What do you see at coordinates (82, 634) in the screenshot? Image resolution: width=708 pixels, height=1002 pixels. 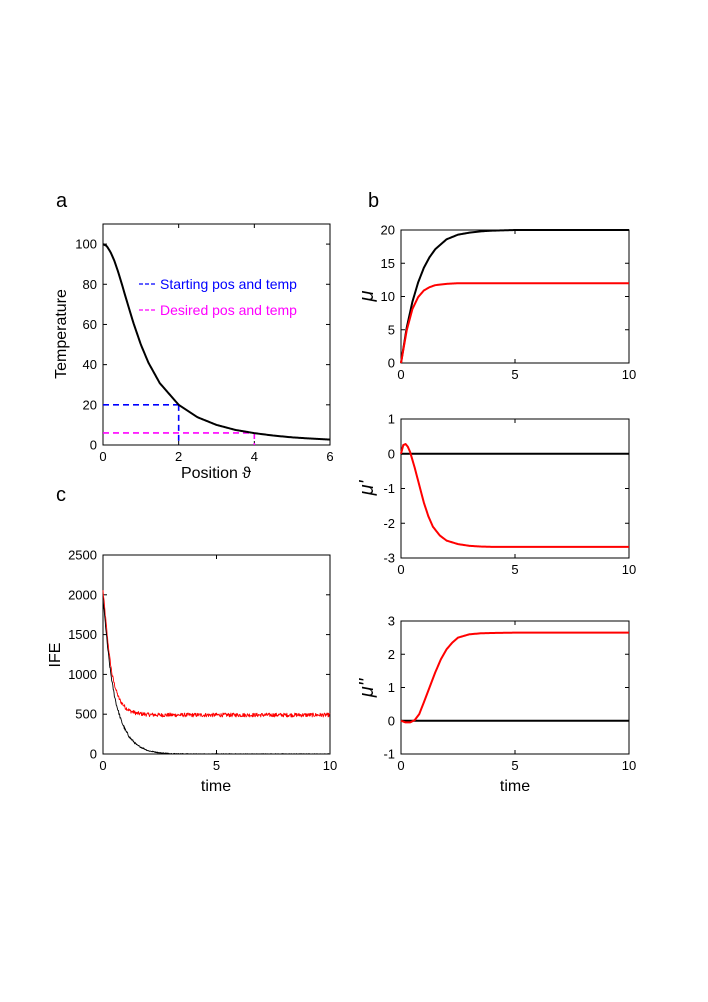 I see `y-tick-label: 1500` at bounding box center [82, 634].